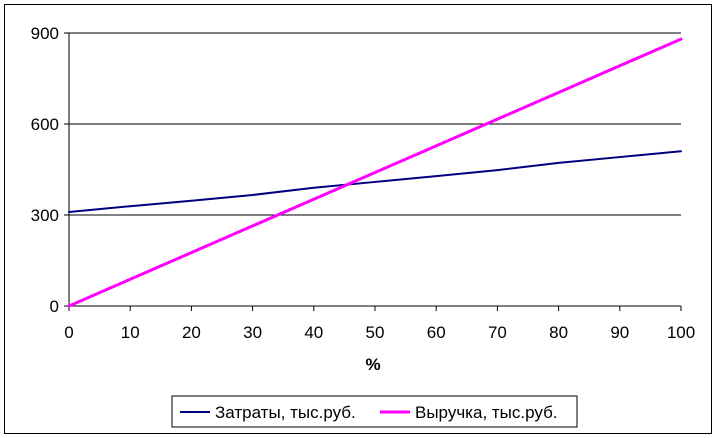 Image resolution: width=718 pixels, height=438 pixels. I want to click on x-tick-label: 70, so click(497, 332).